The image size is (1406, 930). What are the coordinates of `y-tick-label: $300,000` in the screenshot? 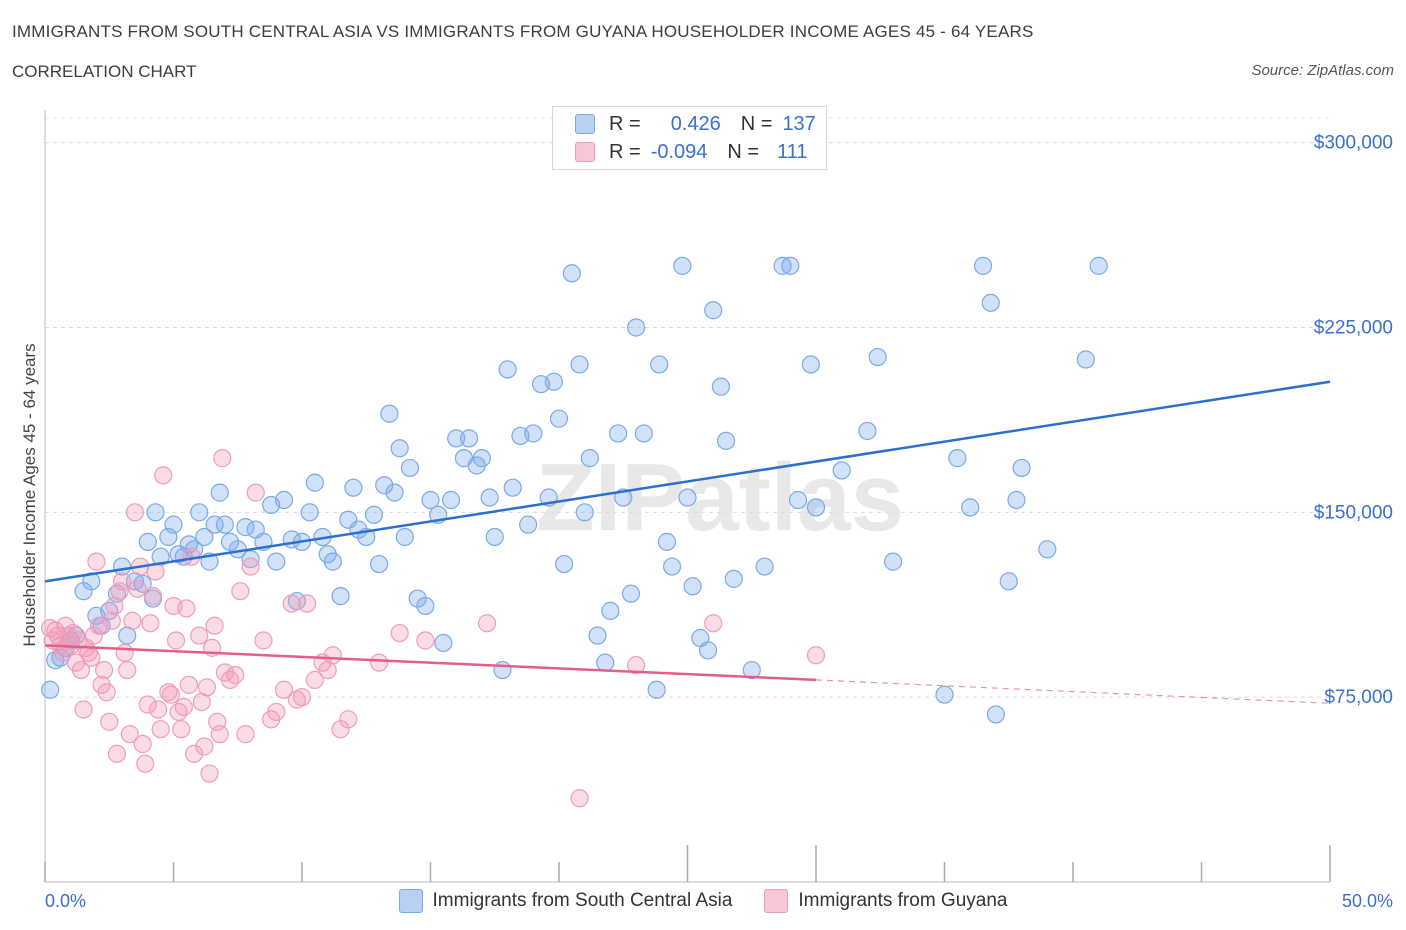 It's located at (1353, 143).